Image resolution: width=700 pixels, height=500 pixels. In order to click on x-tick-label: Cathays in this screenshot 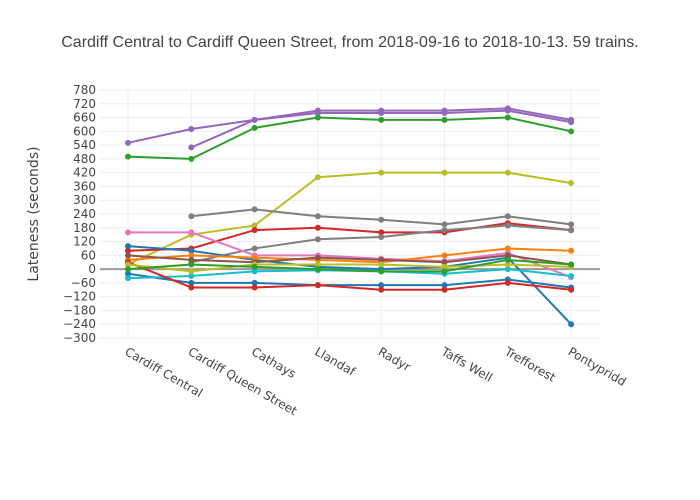, I will do `click(273, 362)`.